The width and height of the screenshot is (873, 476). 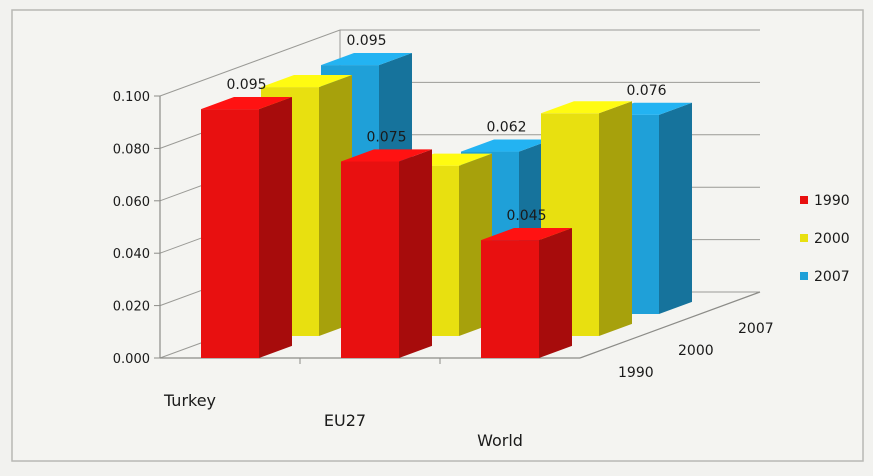 I want to click on depth-axis-line, so click(x=670, y=325).